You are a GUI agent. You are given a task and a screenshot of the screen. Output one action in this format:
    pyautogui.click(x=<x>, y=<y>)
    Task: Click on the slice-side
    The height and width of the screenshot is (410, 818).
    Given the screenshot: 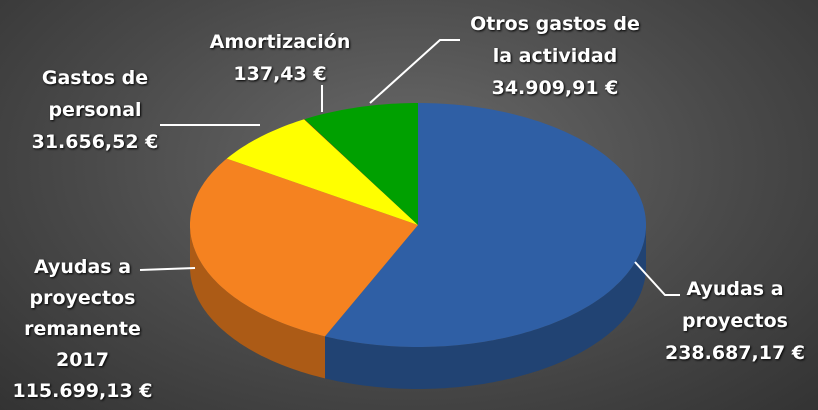 What is the action you would take?
    pyautogui.click(x=257, y=302)
    